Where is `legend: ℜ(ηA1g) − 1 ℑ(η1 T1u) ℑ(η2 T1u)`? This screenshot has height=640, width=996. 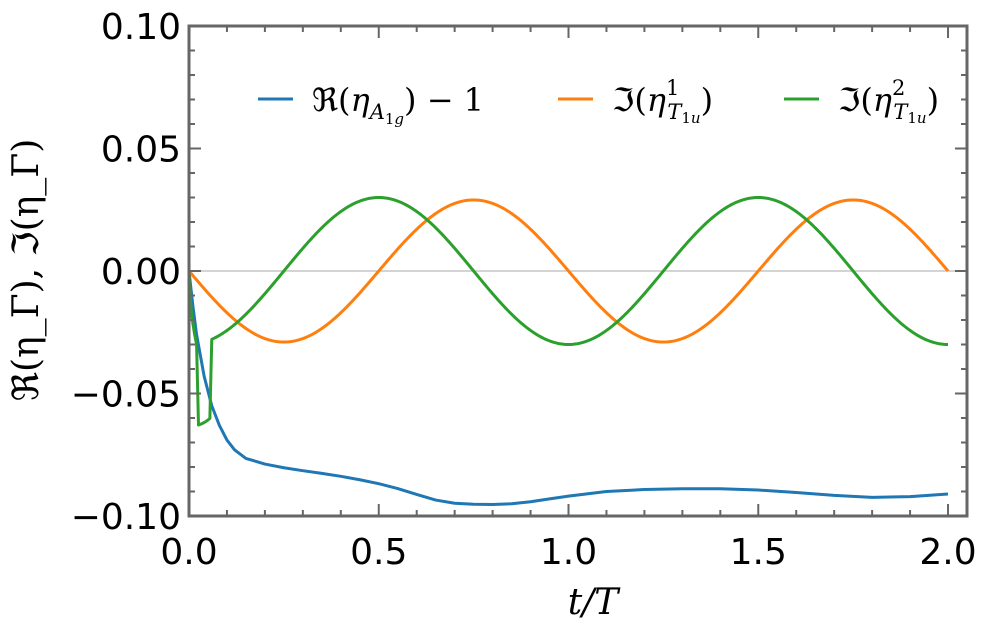 legend: ℜ(ηA1g) − 1 ℑ(η1 T1u) ℑ(η2 T1u) is located at coordinates (598, 102).